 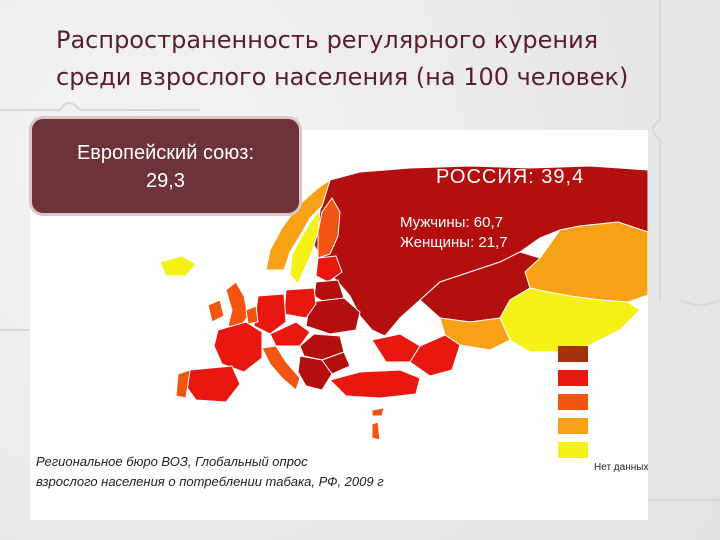 I want to click on region-israel, so click(x=376, y=431).